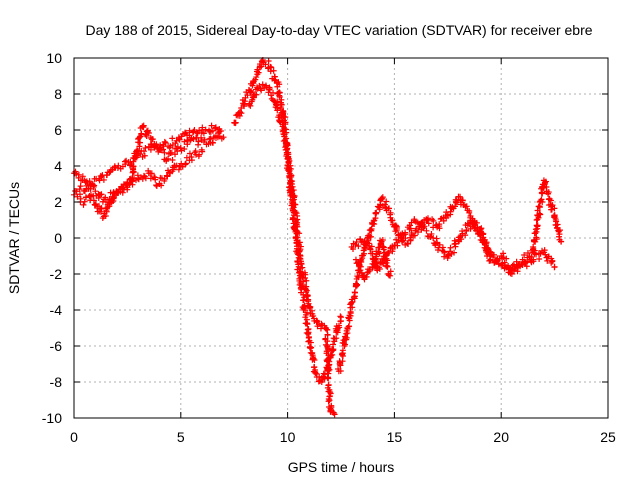  What do you see at coordinates (74, 437) in the screenshot?
I see `x-tick-label: 0` at bounding box center [74, 437].